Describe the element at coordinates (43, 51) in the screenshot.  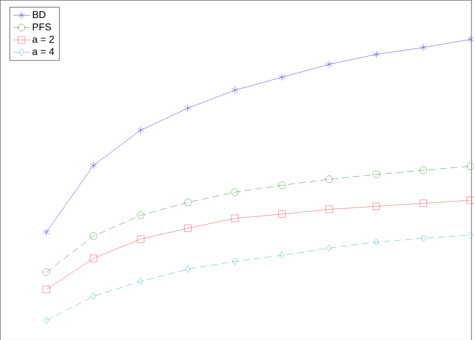
I see `legend-label: a = 4` at that location.